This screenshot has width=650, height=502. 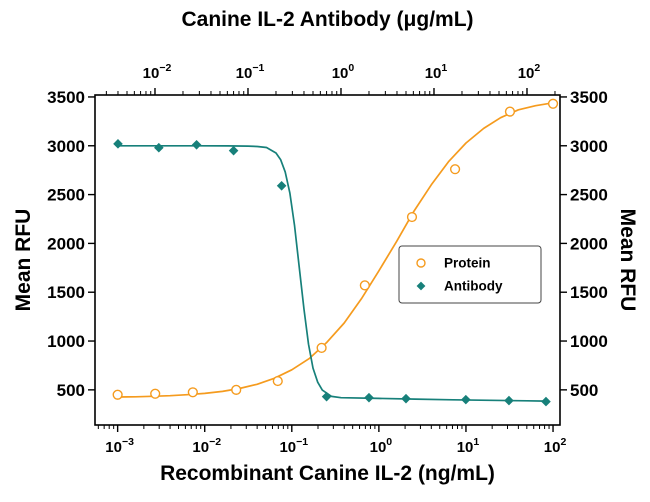 I want to click on bottom-tick-label: 10², so click(x=555, y=446).